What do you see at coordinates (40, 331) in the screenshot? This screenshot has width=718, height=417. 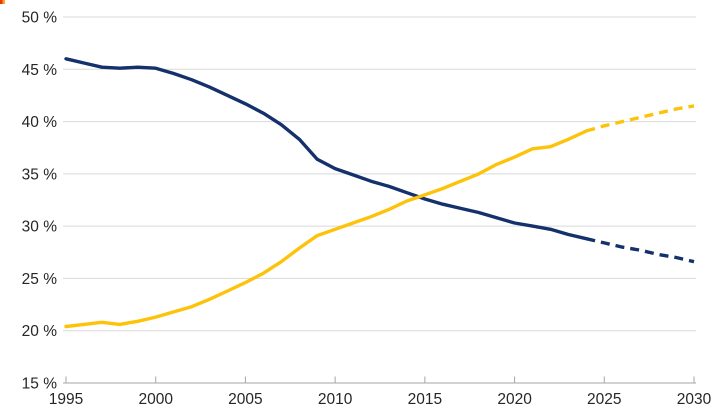 I see `y-tick-label-20: 20 %` at bounding box center [40, 331].